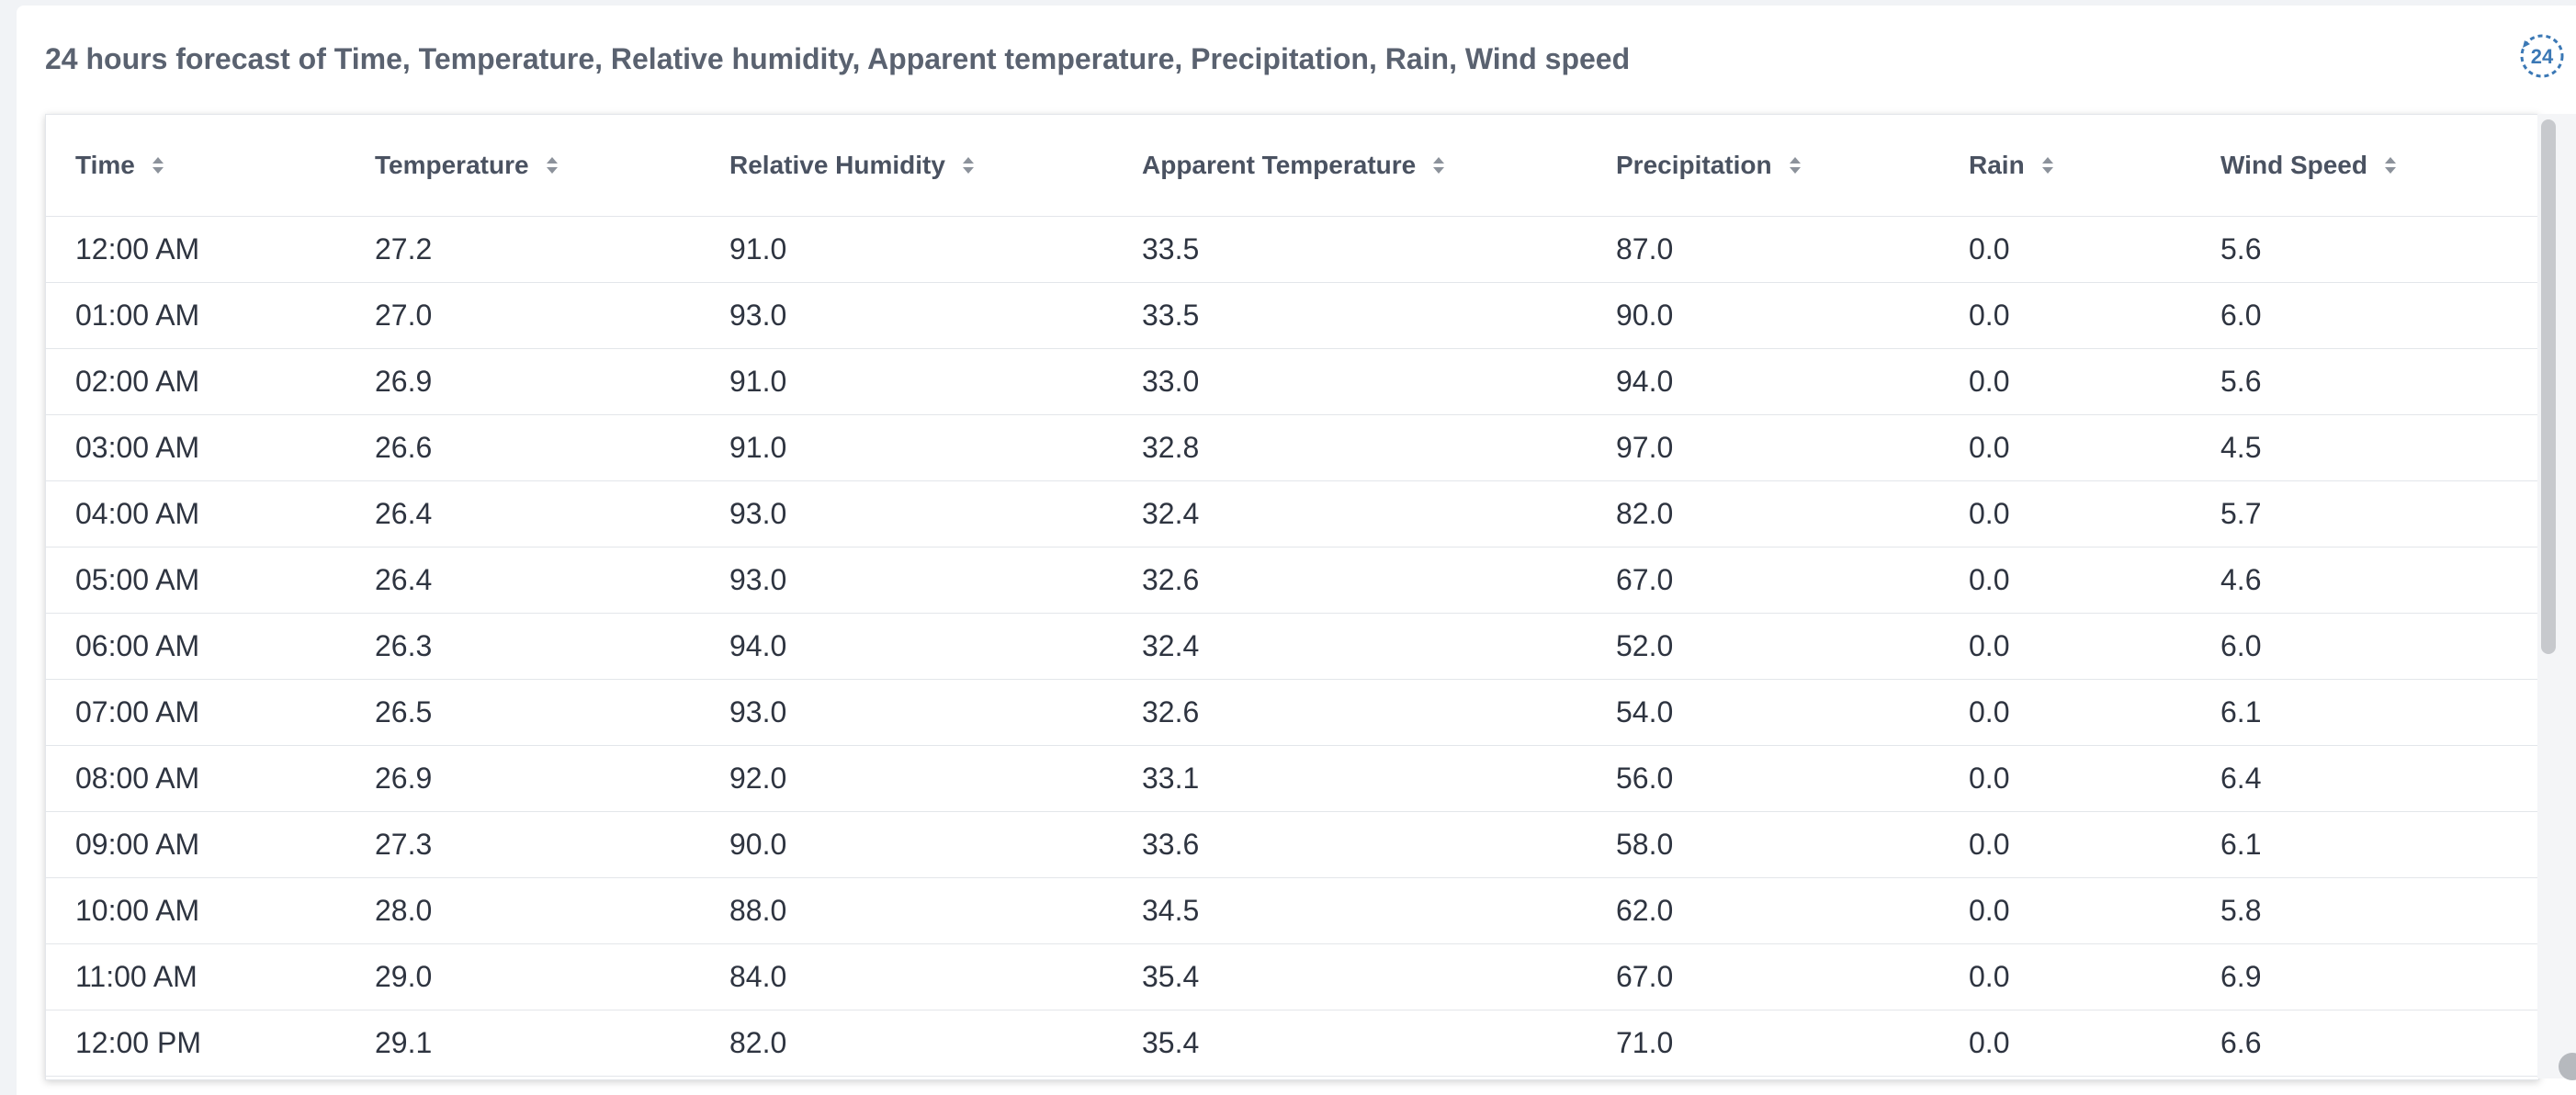  I want to click on table-row: 07:00 AM 26.5 93.0 32.6 54.0 0.0 6.1, so click(1292, 712).